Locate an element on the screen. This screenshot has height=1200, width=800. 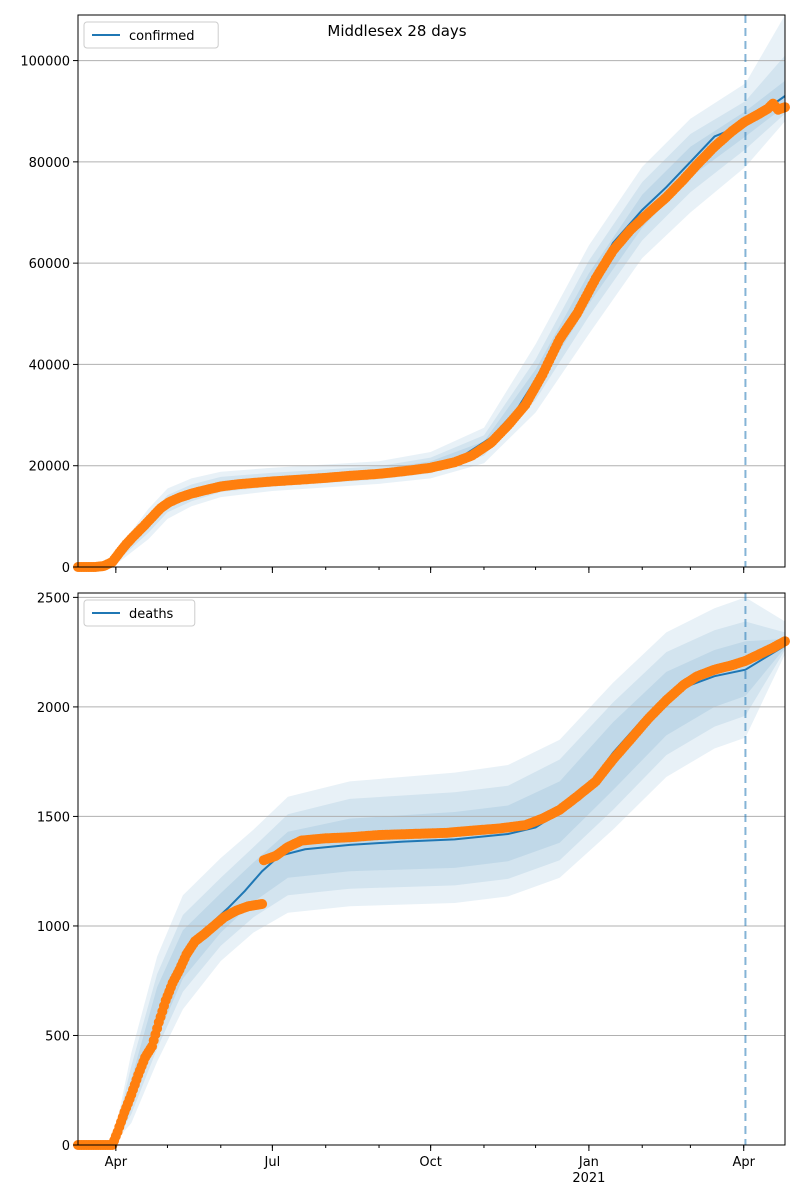
legend: confirmed is located at coordinates (151, 35).